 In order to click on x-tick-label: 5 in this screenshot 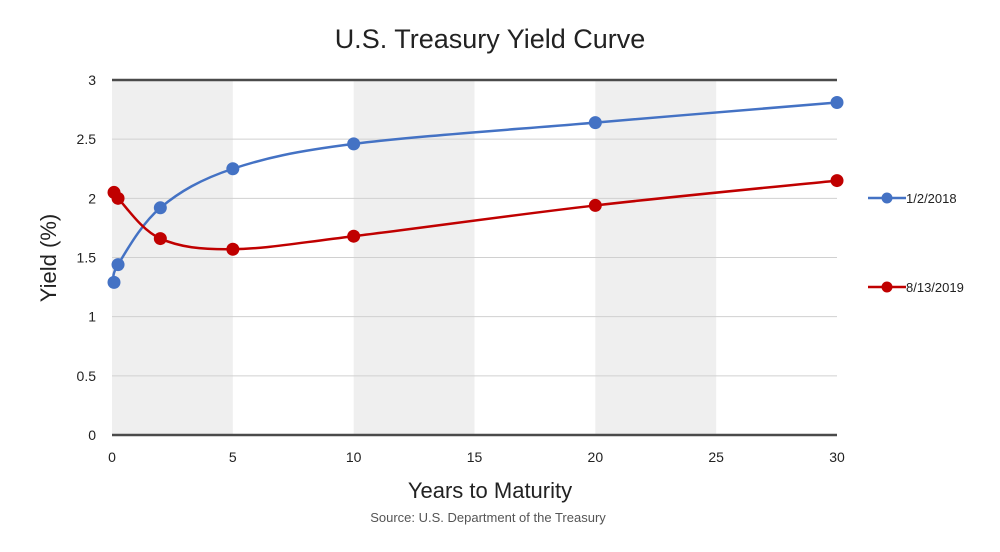, I will do `click(233, 457)`.